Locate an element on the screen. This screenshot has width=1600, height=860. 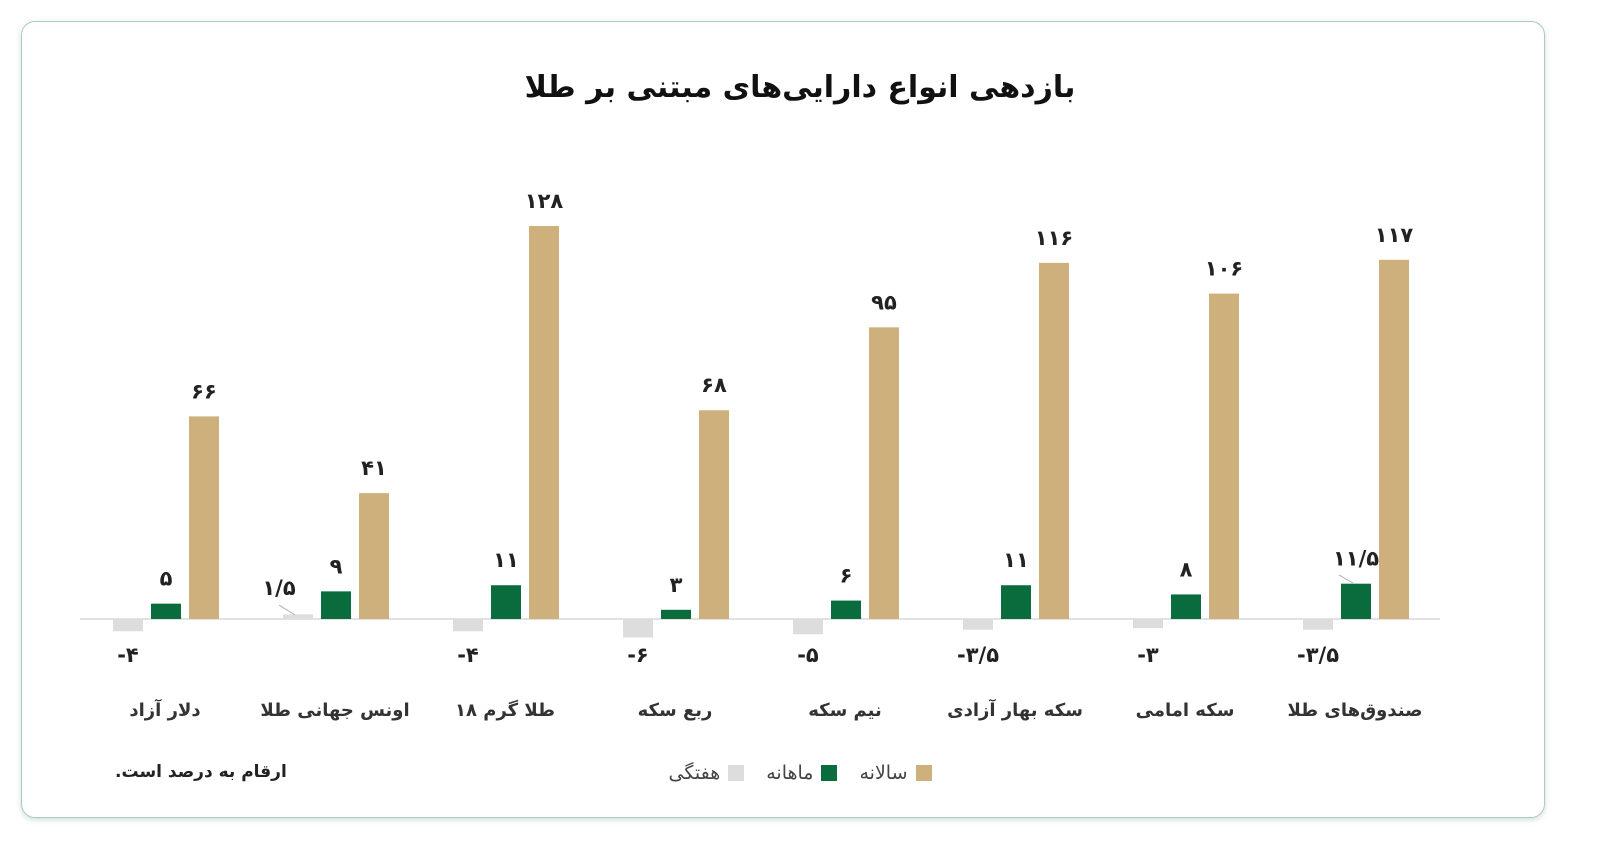
data-label-monthly-2: ۱۱ is located at coordinates (506, 560).